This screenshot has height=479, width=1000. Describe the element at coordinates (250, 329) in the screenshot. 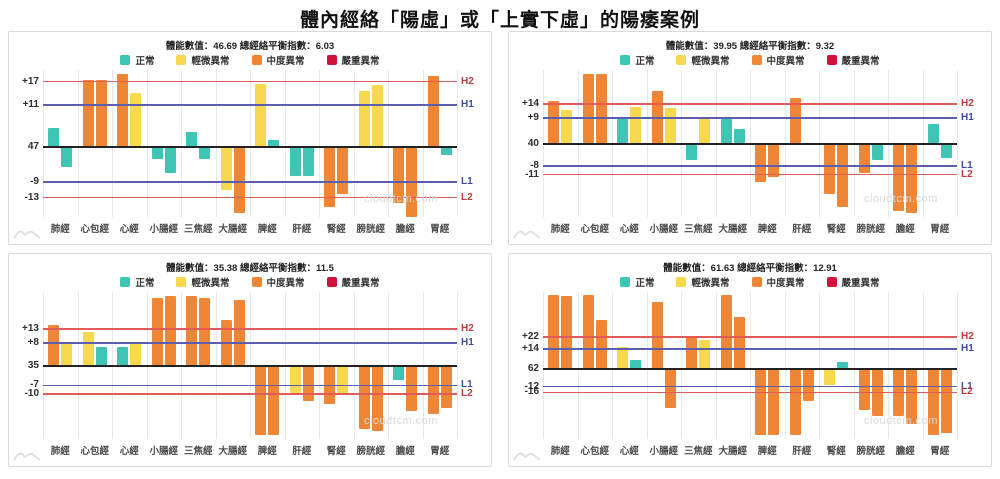

I see `ref-line-h2` at that location.